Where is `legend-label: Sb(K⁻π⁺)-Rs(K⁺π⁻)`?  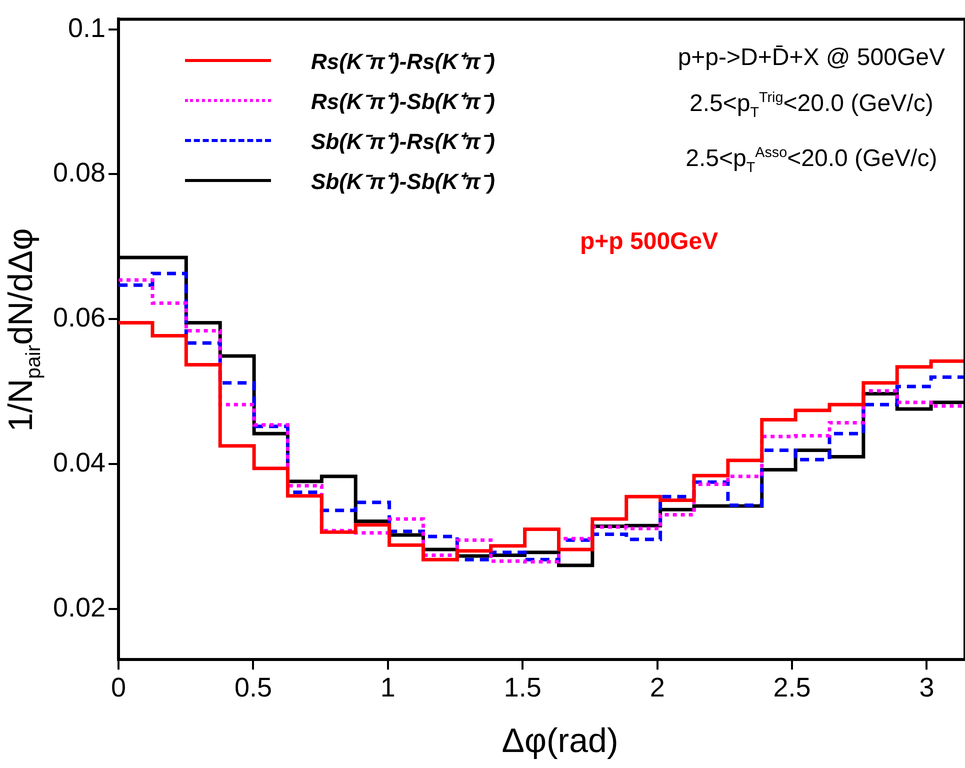
legend-label: Sb(K⁻π⁺)-Rs(K⁺π⁻) is located at coordinates (403, 141).